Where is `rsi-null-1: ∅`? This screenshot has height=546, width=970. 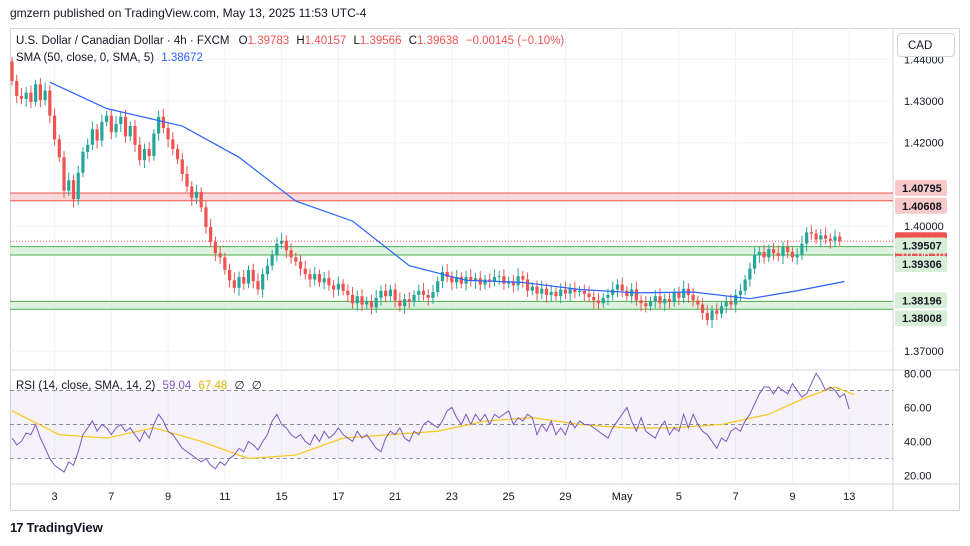
rsi-null-1: ∅ is located at coordinates (239, 386).